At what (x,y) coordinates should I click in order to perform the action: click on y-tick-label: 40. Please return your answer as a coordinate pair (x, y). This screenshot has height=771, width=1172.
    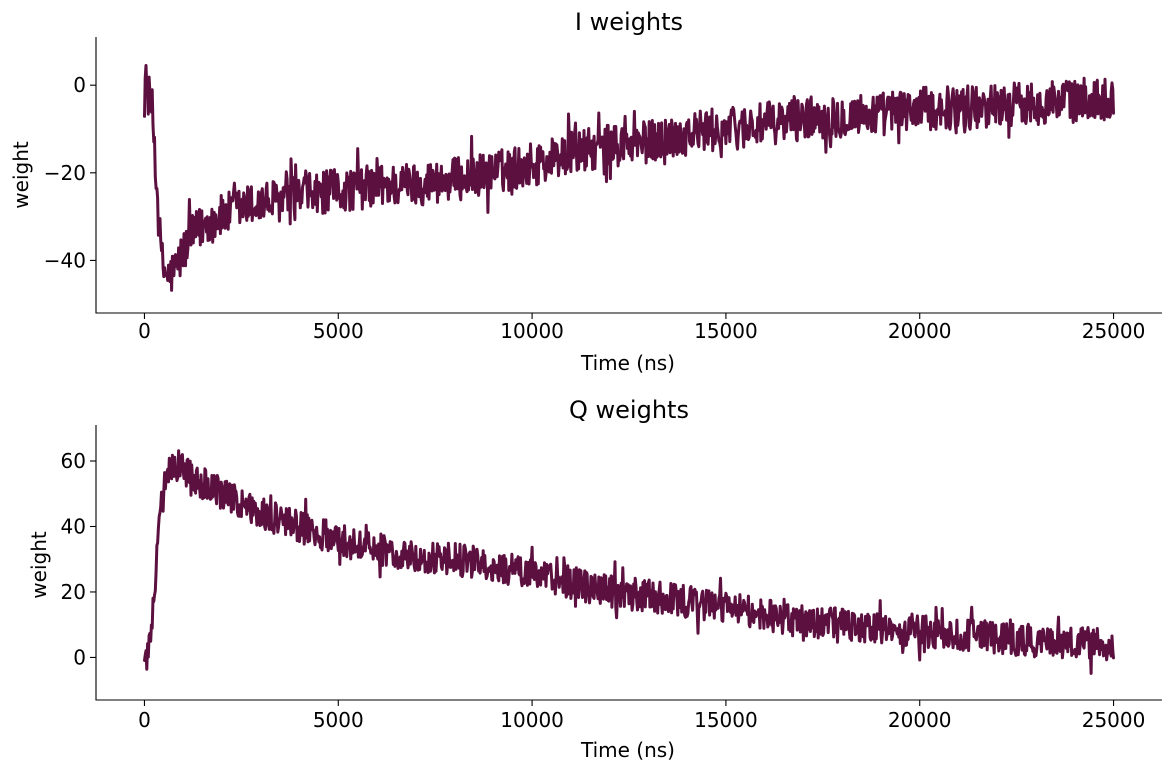
    Looking at the image, I should click on (73, 526).